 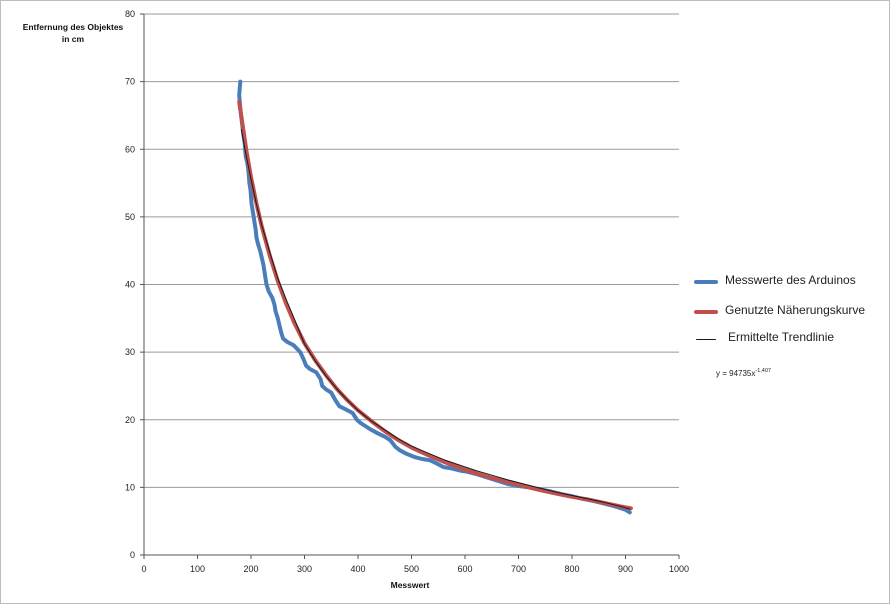 I want to click on legend-item-naeherung: Genutzte Näherungskurve, so click(x=787, y=311).